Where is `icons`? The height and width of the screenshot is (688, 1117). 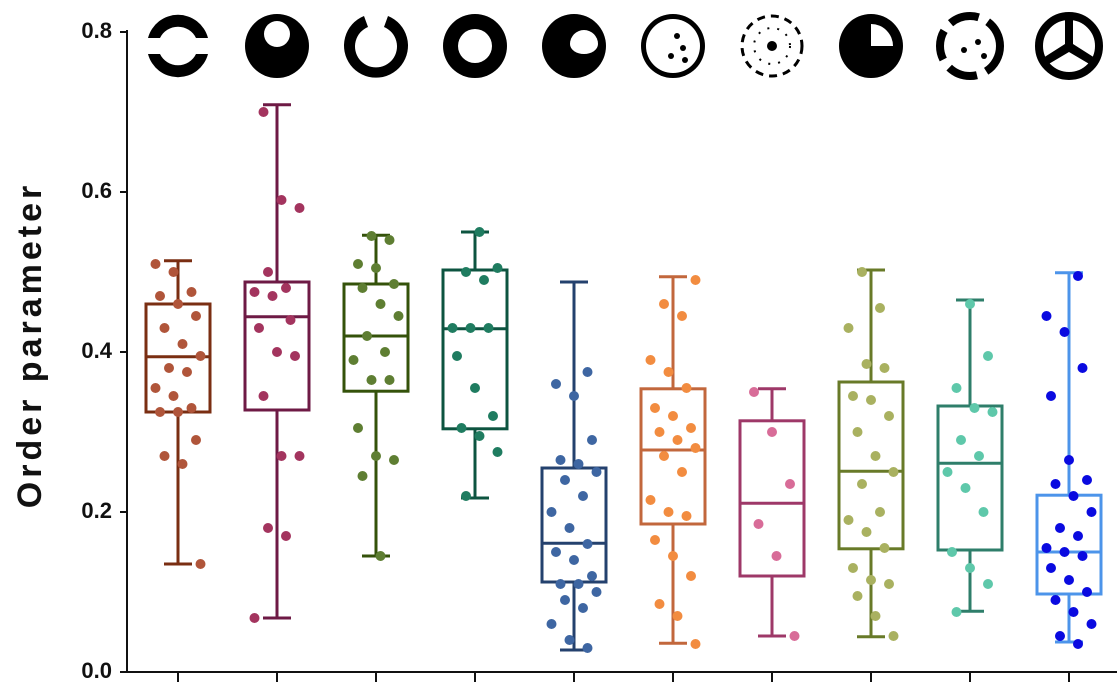
icons is located at coordinates (625, 46).